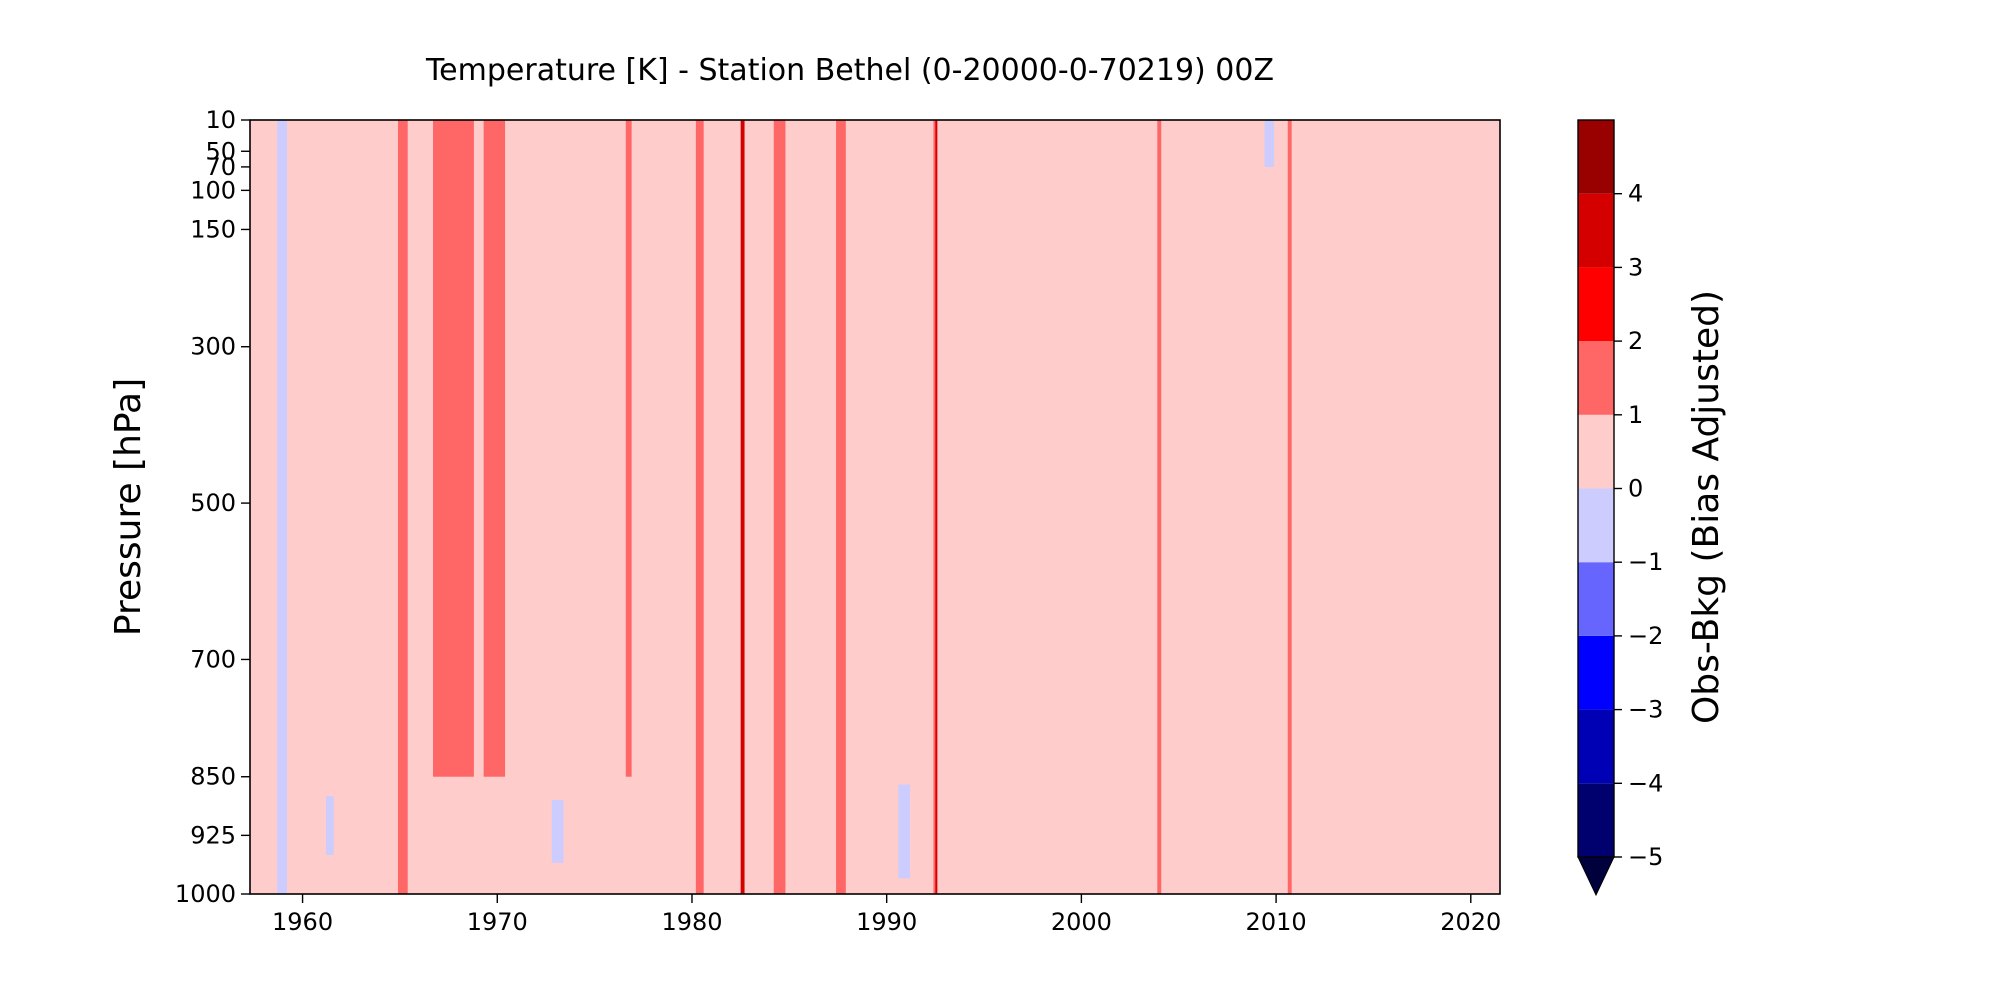  What do you see at coordinates (1635, 267) in the screenshot?
I see `colorbar-tick-label: 3` at bounding box center [1635, 267].